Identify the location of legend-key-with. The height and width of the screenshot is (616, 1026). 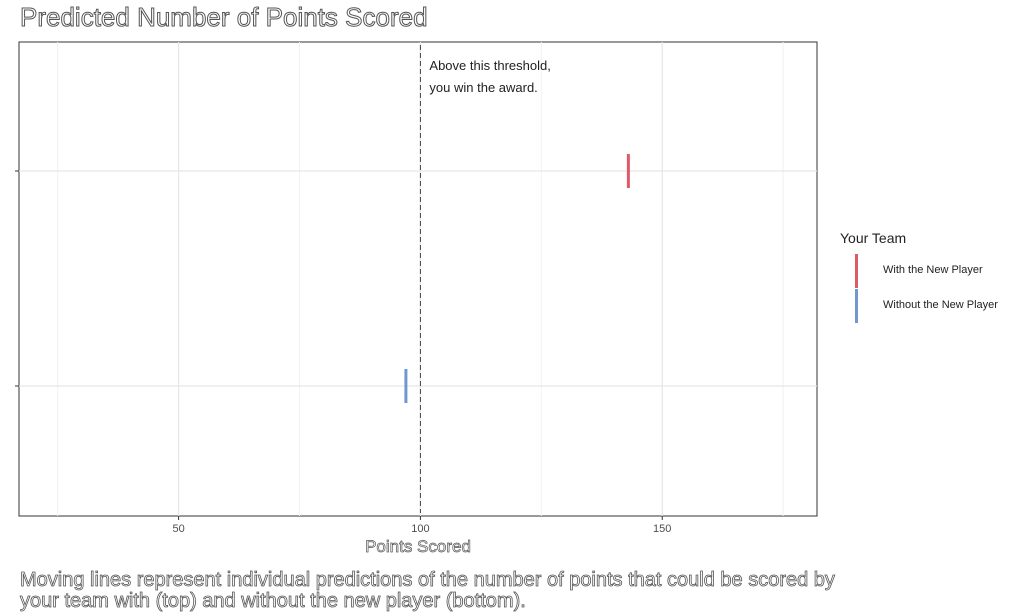
(856, 271).